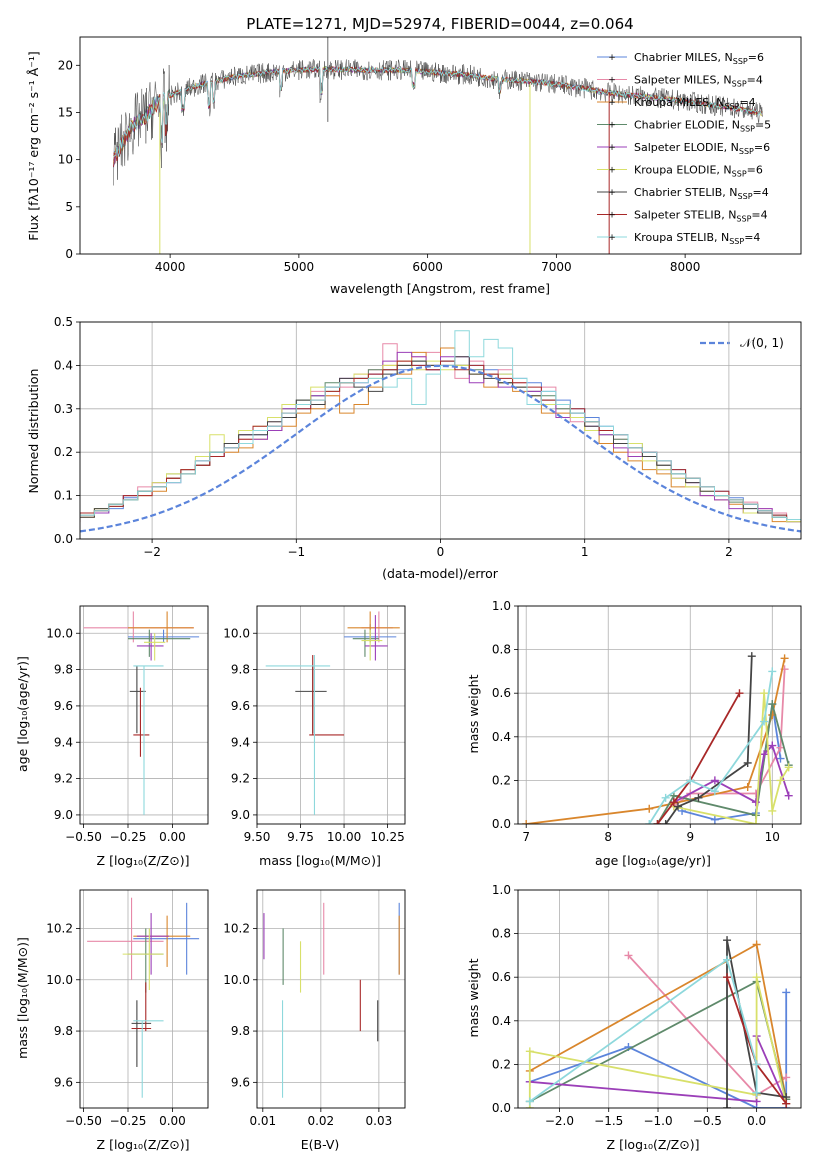 This screenshot has width=819, height=1170. I want to click on age-vs-mass-ytick-label: 9.2, so click(240, 779).